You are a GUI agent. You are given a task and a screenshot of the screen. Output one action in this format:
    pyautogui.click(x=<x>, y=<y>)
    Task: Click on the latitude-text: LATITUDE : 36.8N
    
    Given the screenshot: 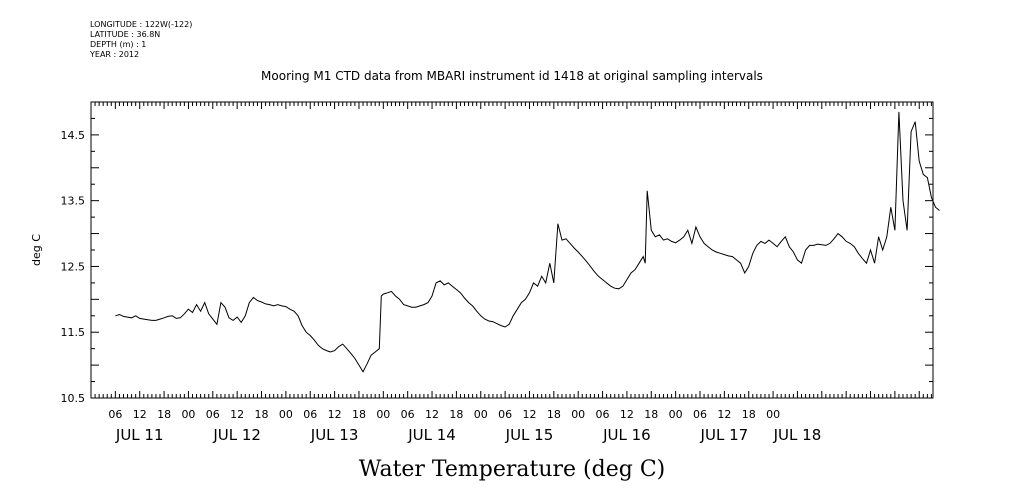 What is the action you would take?
    pyautogui.click(x=125, y=34)
    